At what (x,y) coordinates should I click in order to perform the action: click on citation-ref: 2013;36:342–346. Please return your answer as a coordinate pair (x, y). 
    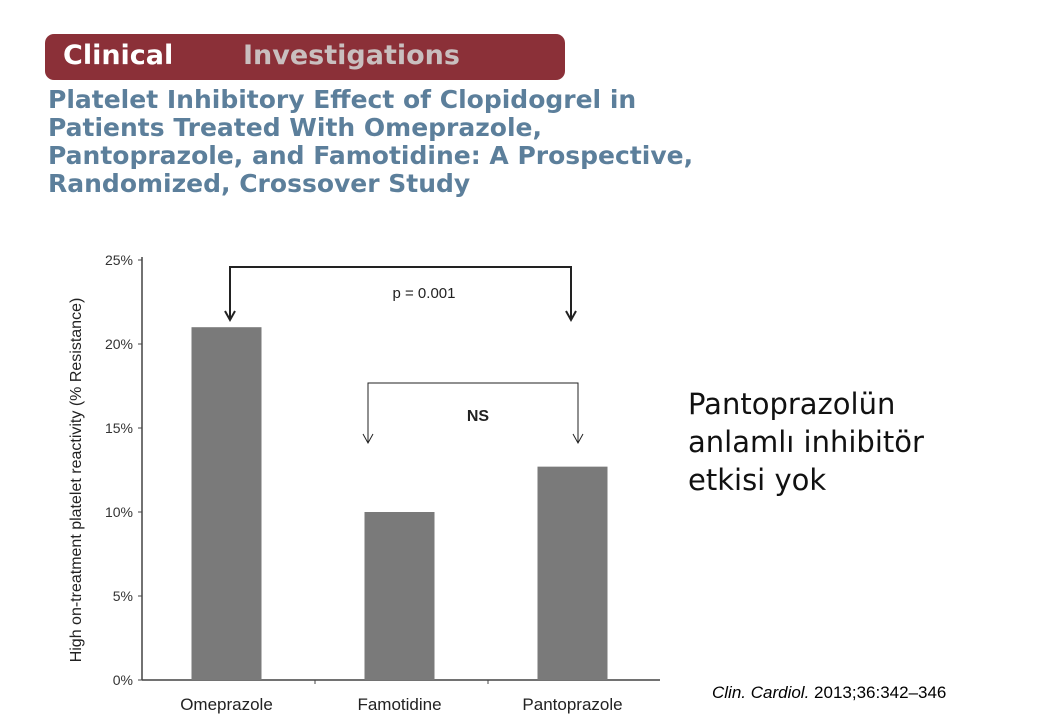
    Looking at the image, I should click on (878, 692).